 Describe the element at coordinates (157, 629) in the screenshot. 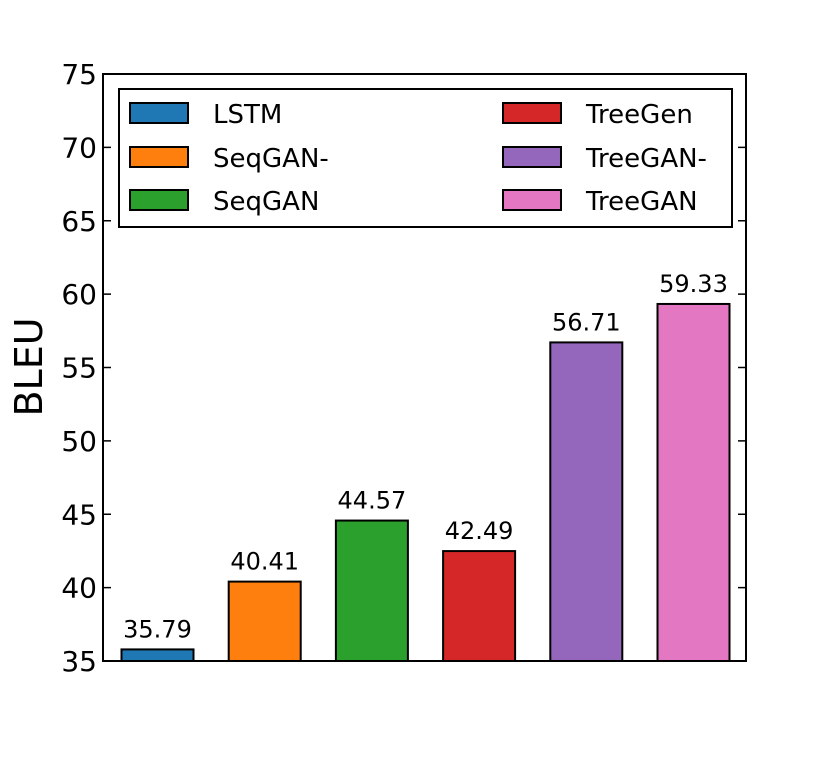

I see `bar-value-label: 35.79` at that location.